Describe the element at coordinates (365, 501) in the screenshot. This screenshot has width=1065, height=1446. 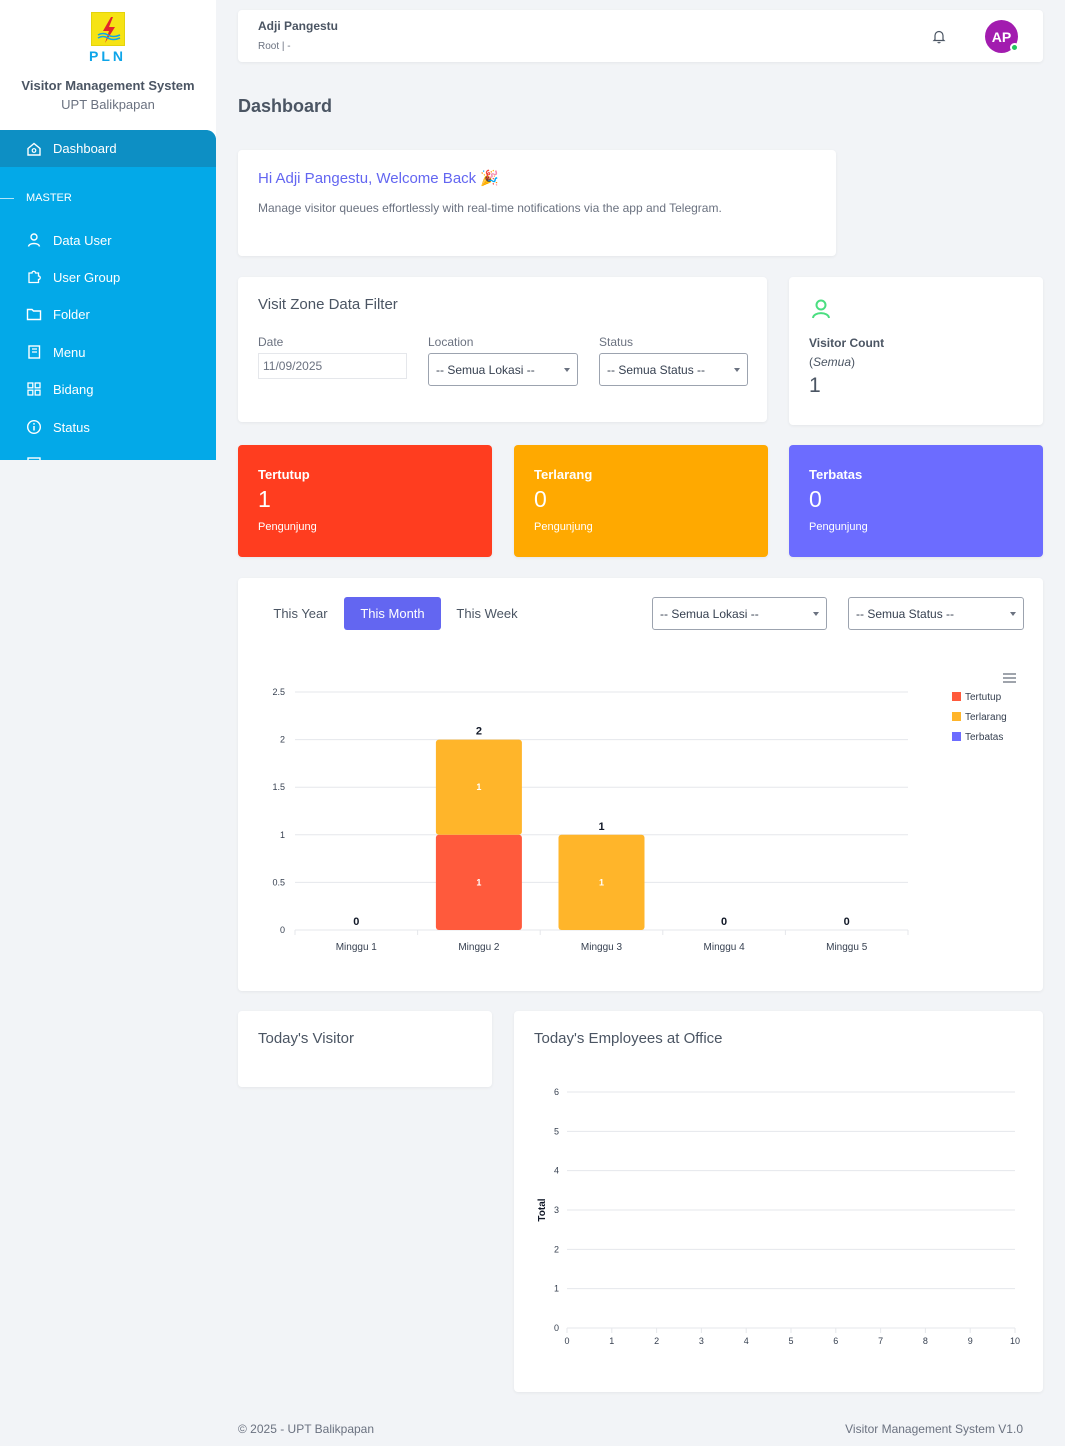
I see `stat-card-tertutup: Tertutup 1 Pengunjung` at that location.